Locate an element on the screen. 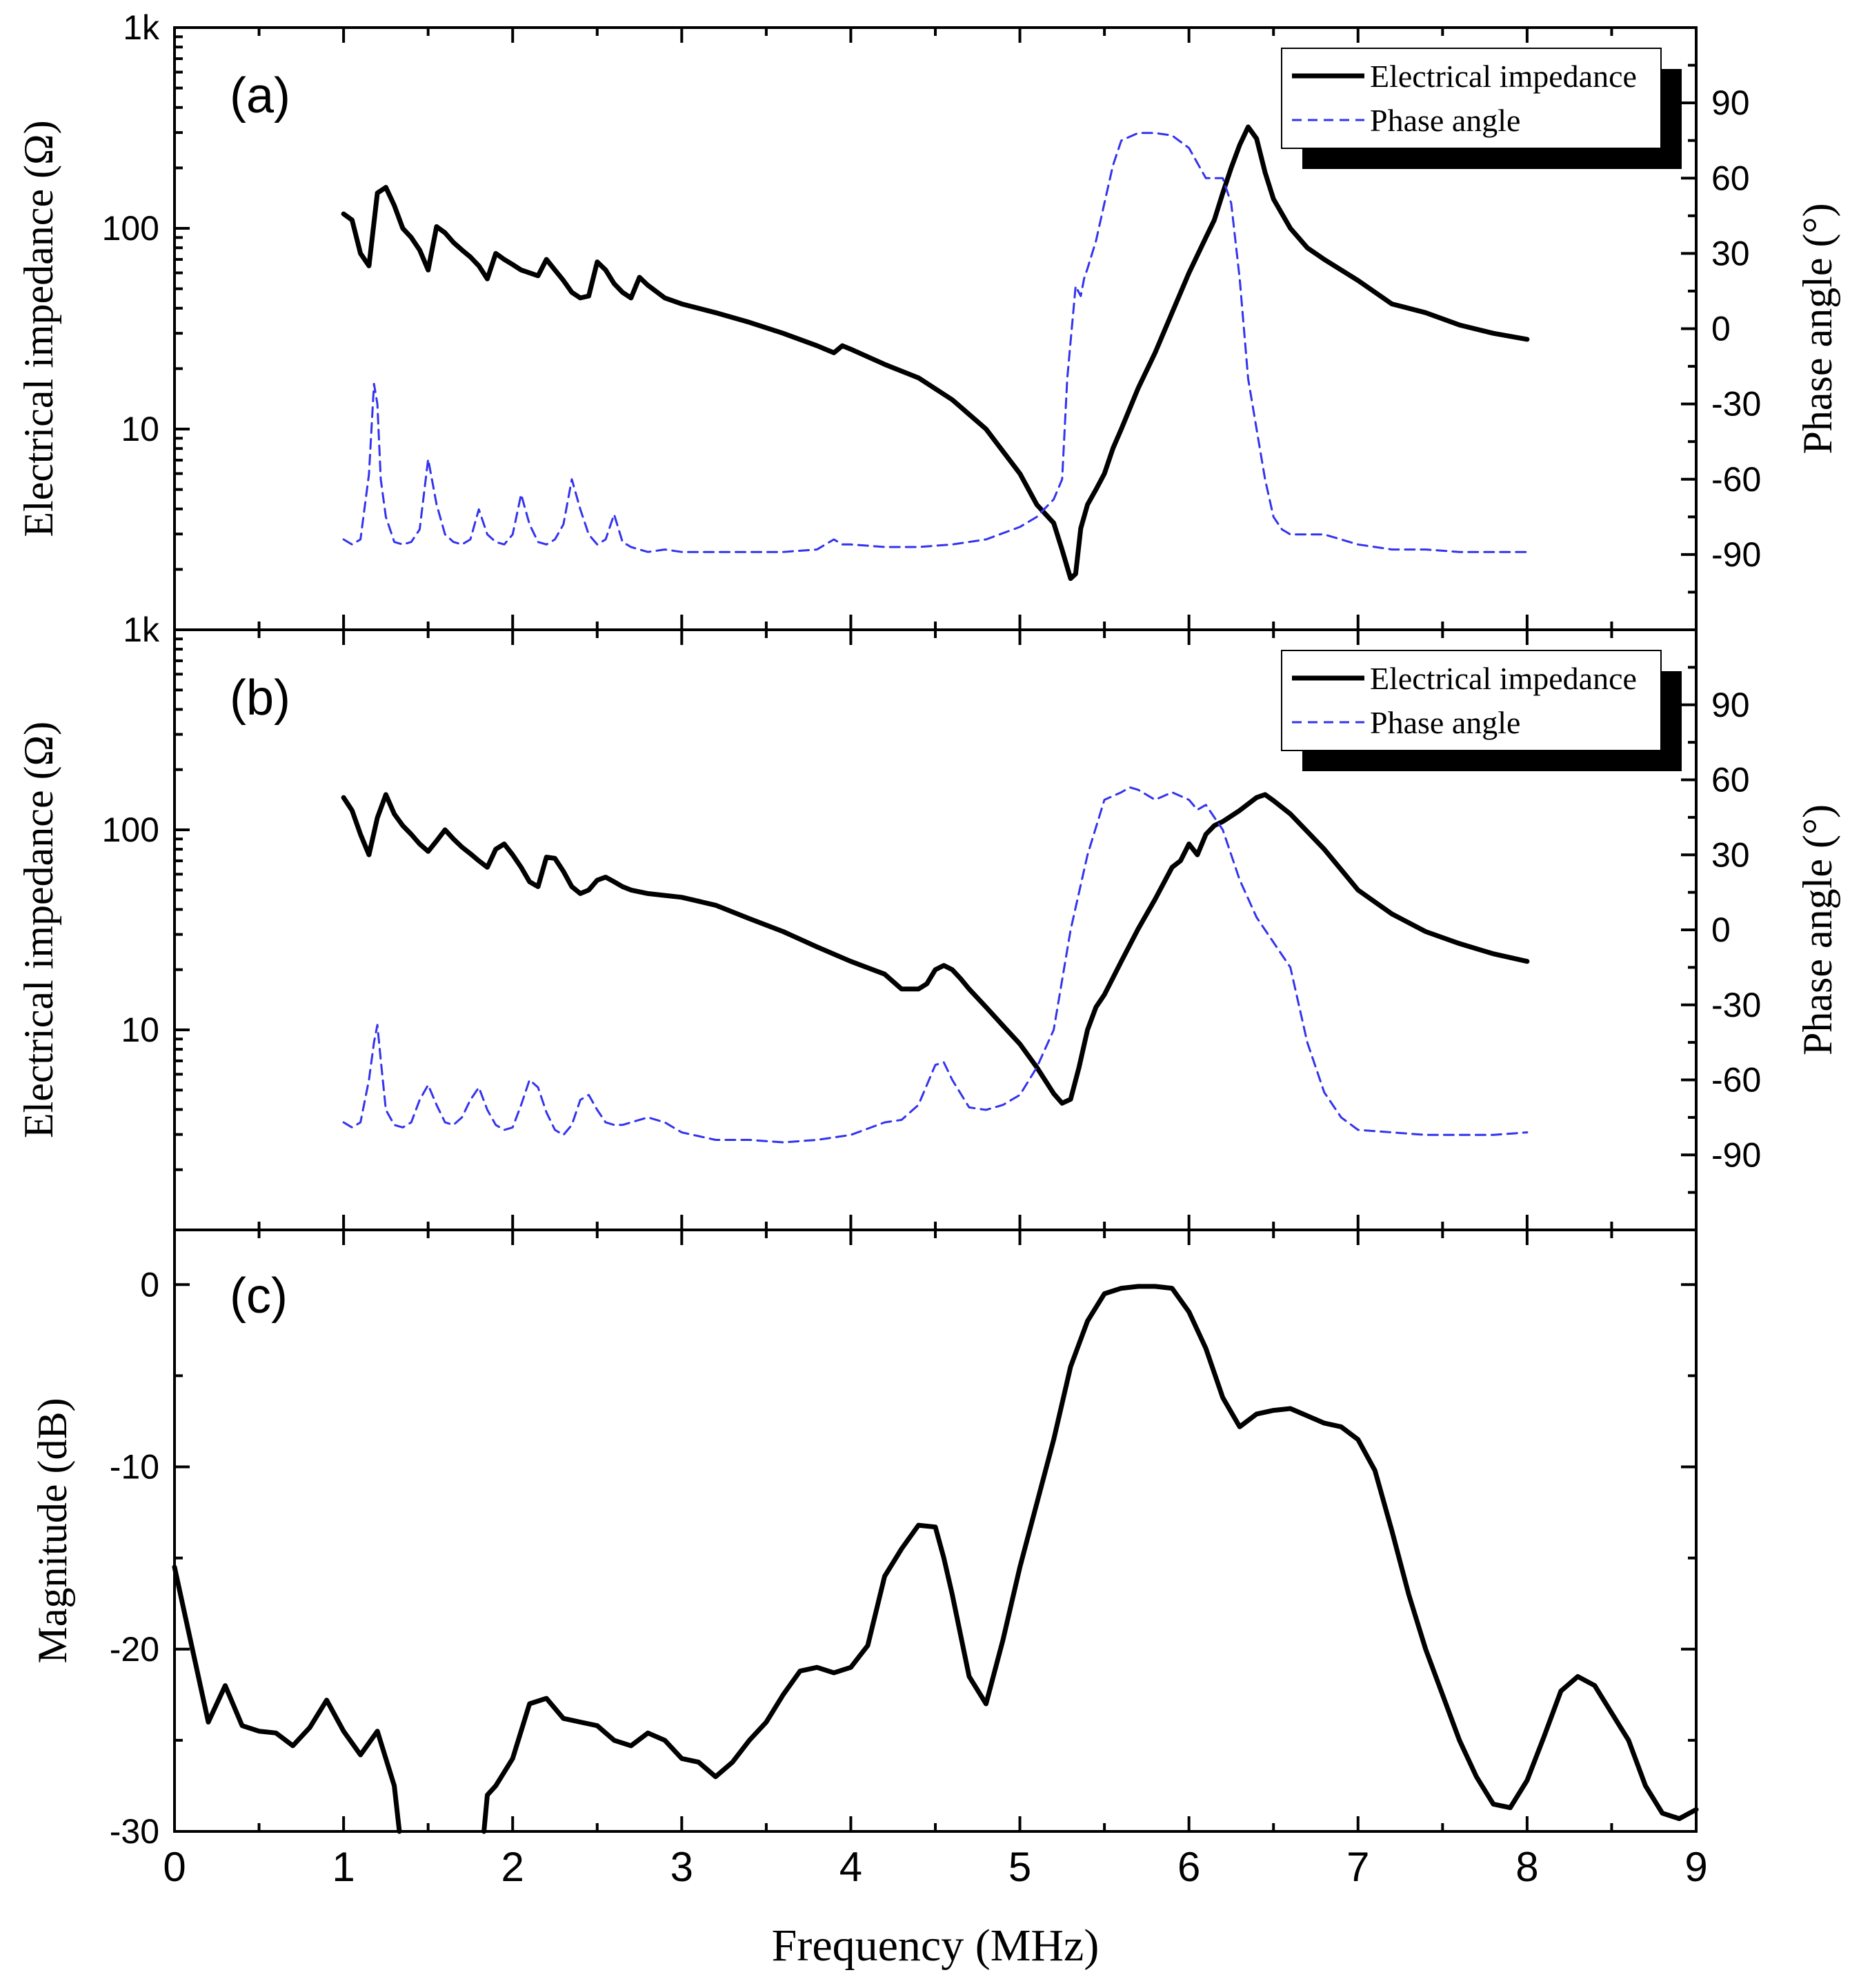  y-axis-title: Magnitude (dB) is located at coordinates (52, 1531).